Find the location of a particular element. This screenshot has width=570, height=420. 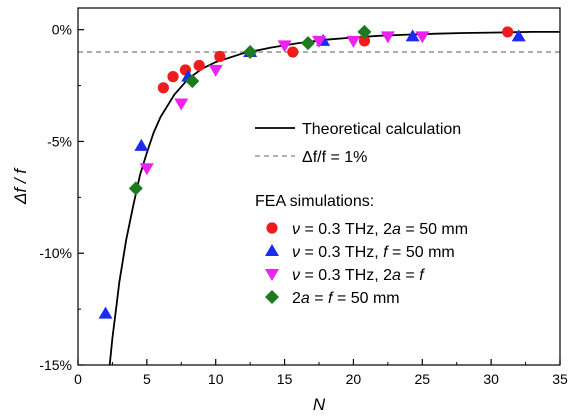

x-tick-label: 10 is located at coordinates (216, 379).